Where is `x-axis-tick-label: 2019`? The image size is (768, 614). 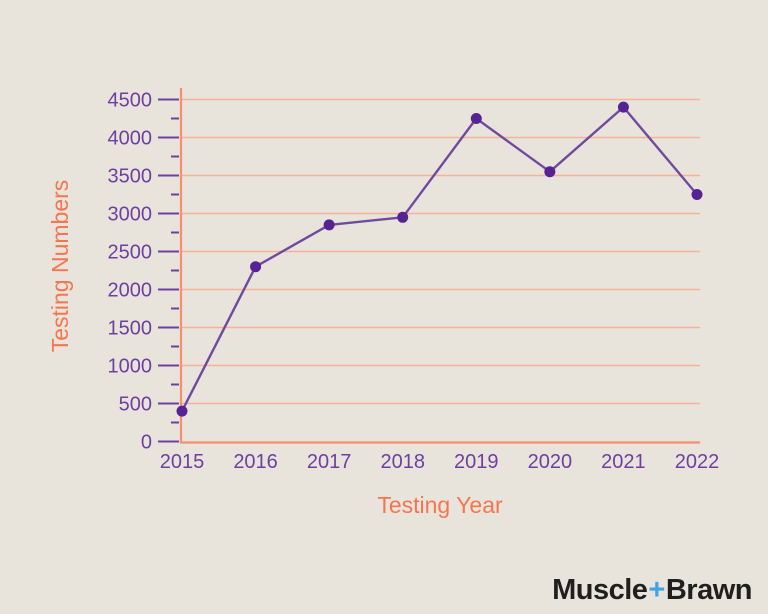
x-axis-tick-label: 2019 is located at coordinates (476, 462).